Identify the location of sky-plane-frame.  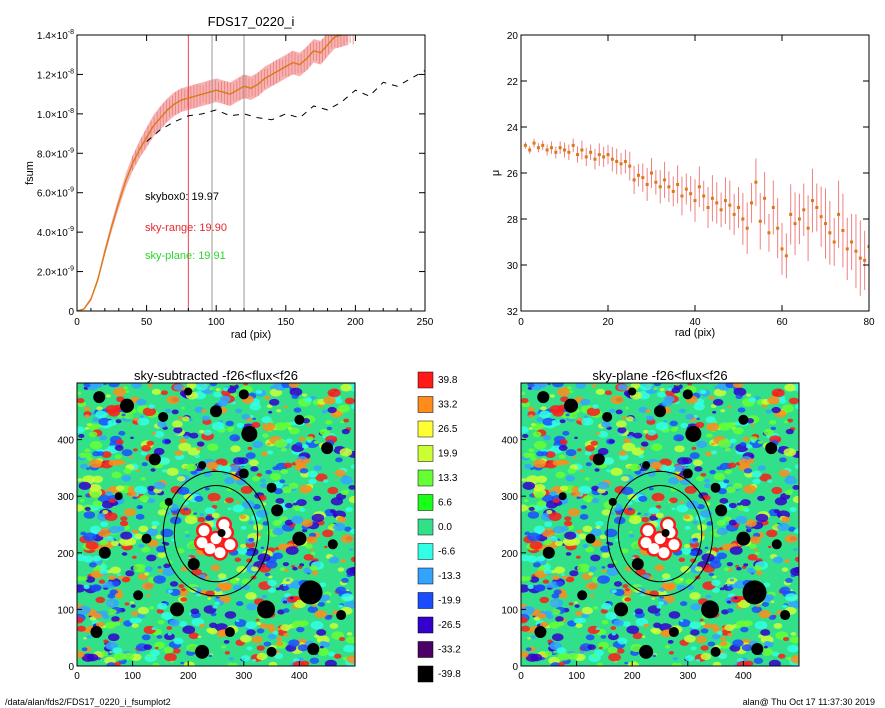
(660, 524).